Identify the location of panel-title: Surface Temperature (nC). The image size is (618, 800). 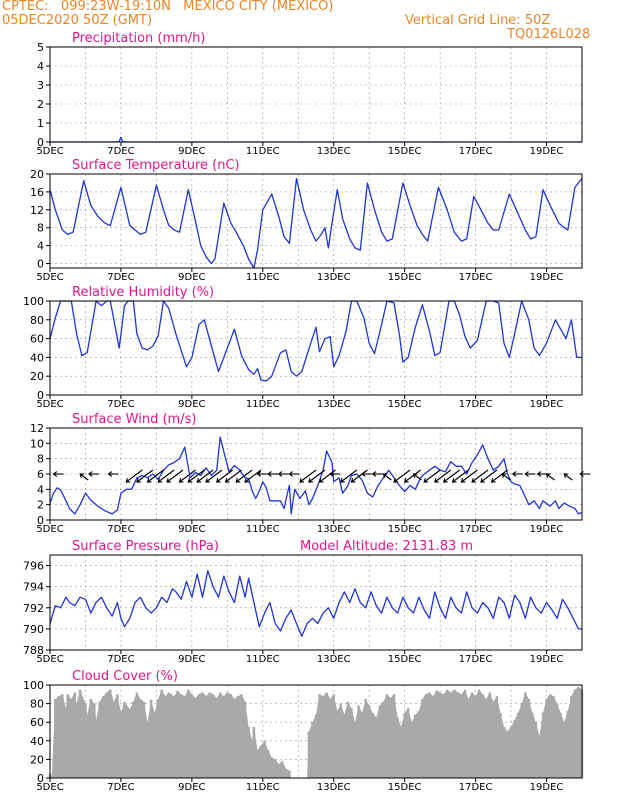
(156, 165).